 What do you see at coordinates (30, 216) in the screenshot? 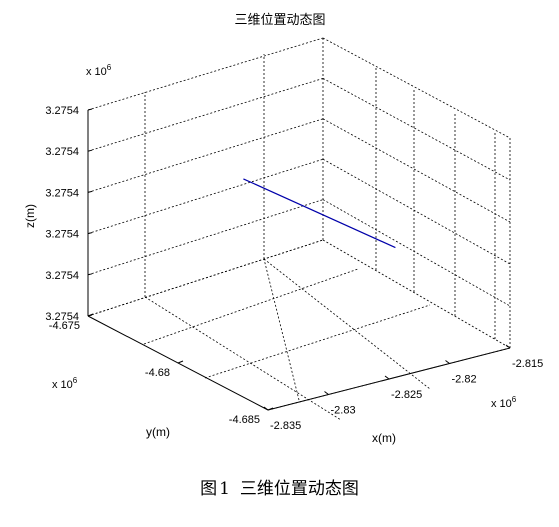
I see `z-axis-label: z(m)` at bounding box center [30, 216].